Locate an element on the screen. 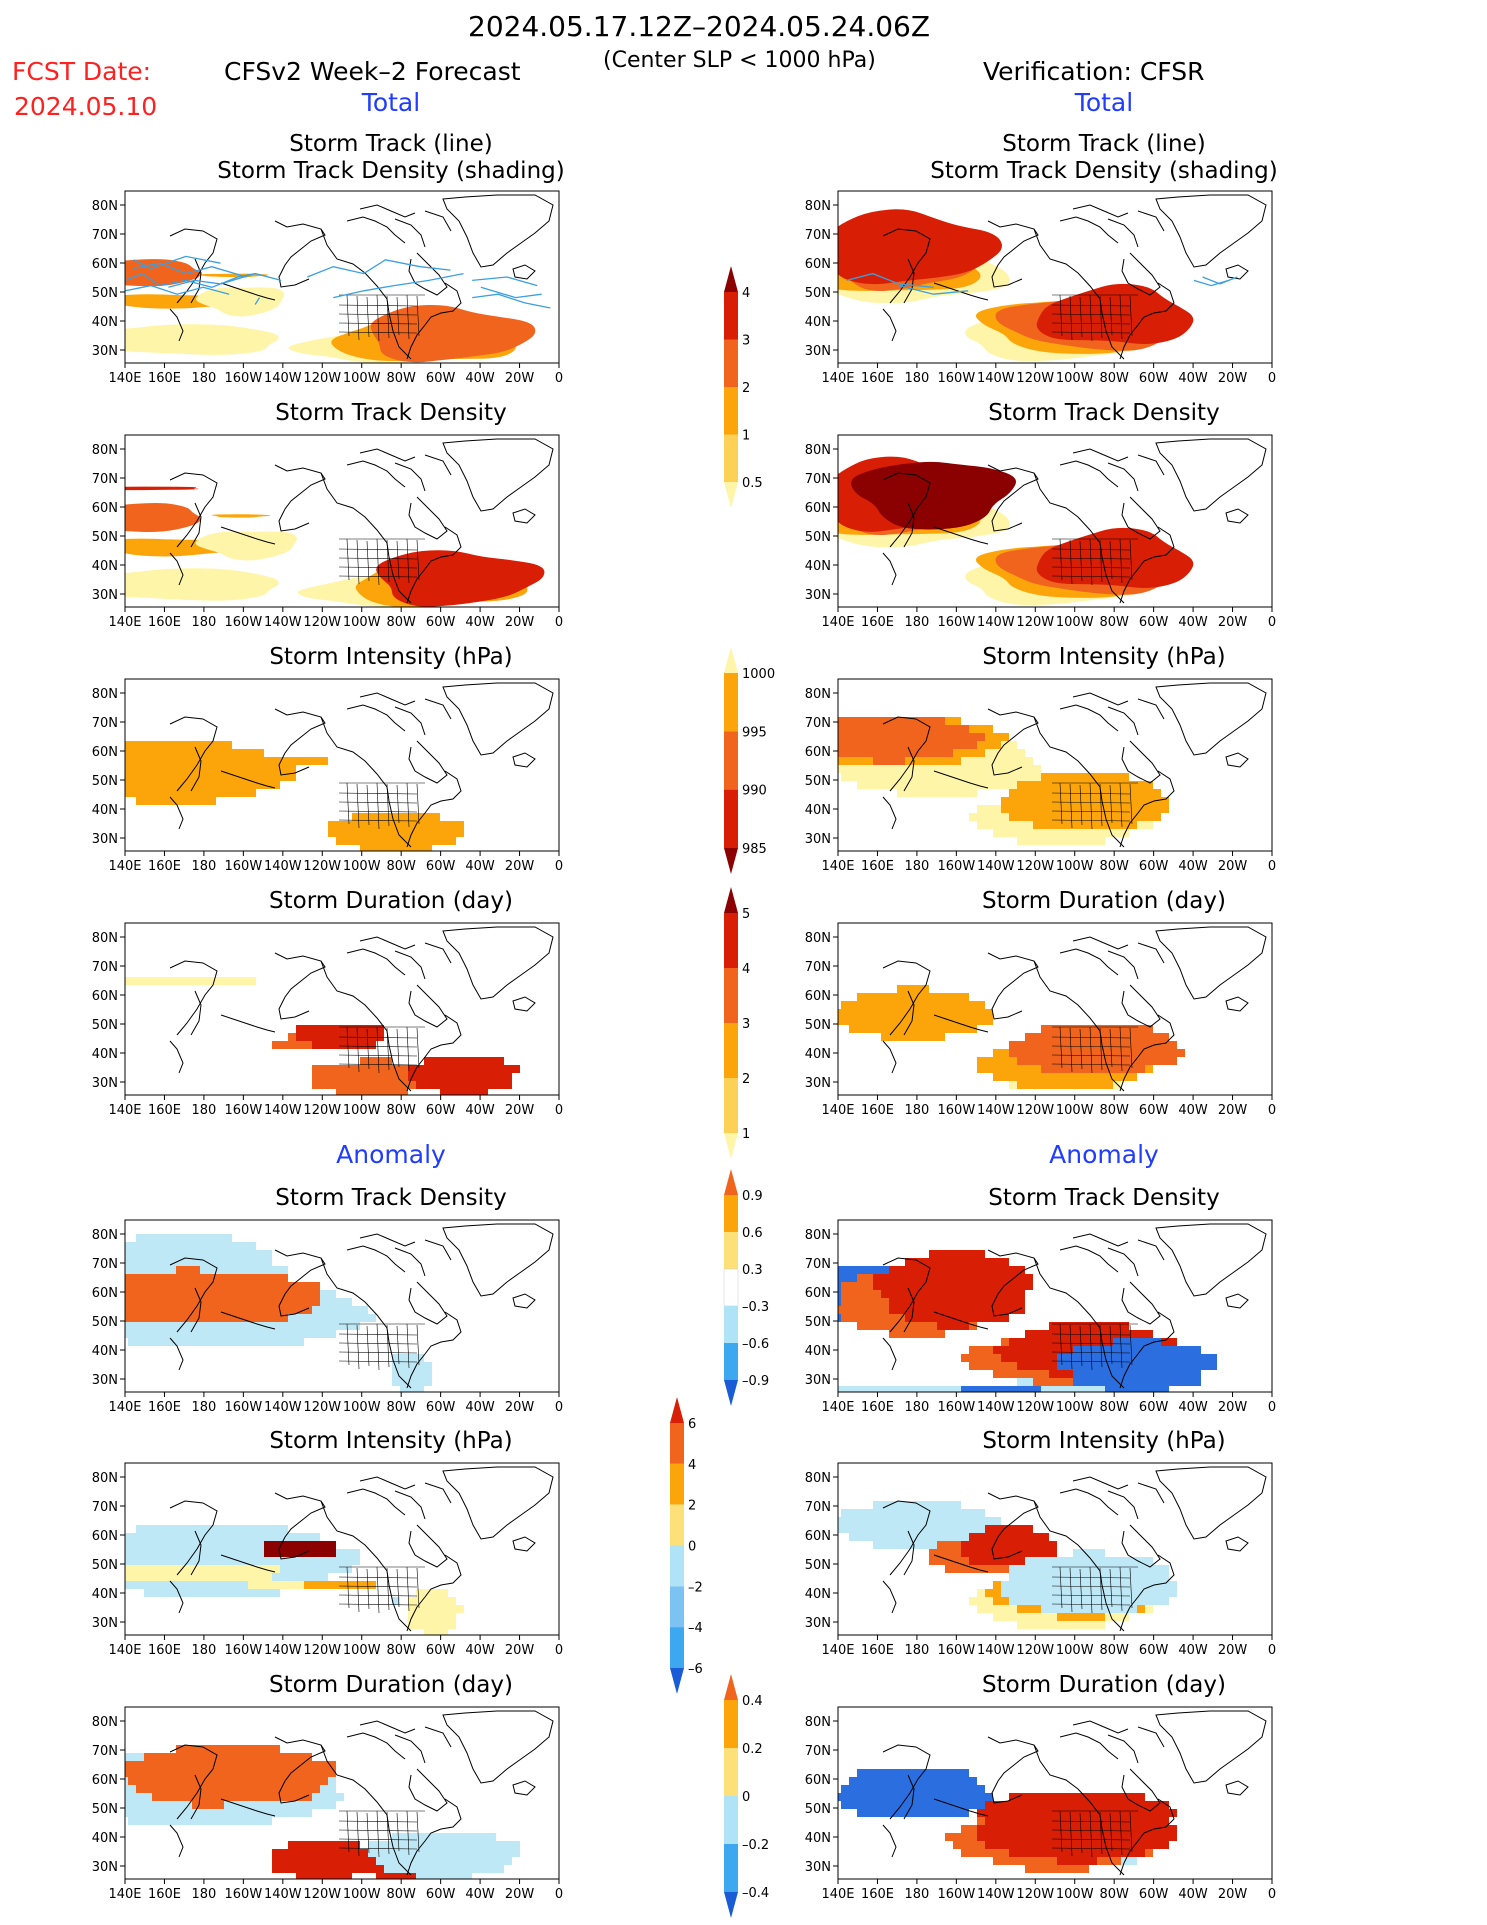 This screenshot has height=1925, width=1487. lon-label: 140E is located at coordinates (837, 1407).